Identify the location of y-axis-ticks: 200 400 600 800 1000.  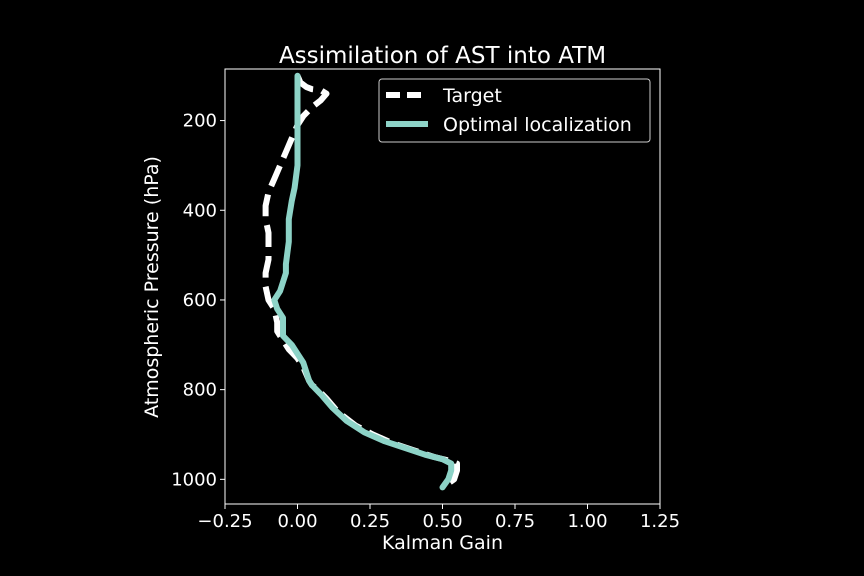
(198, 300).